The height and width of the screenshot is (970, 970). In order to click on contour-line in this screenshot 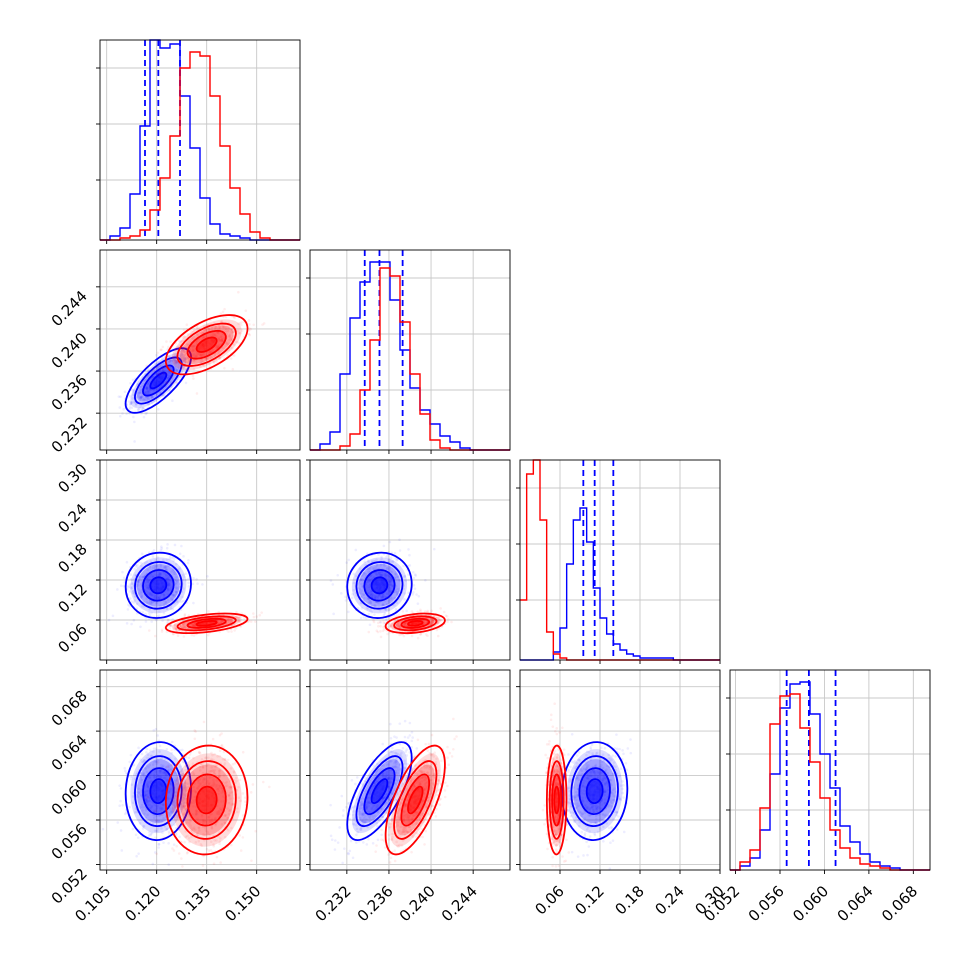, I will do `click(158, 380)`.